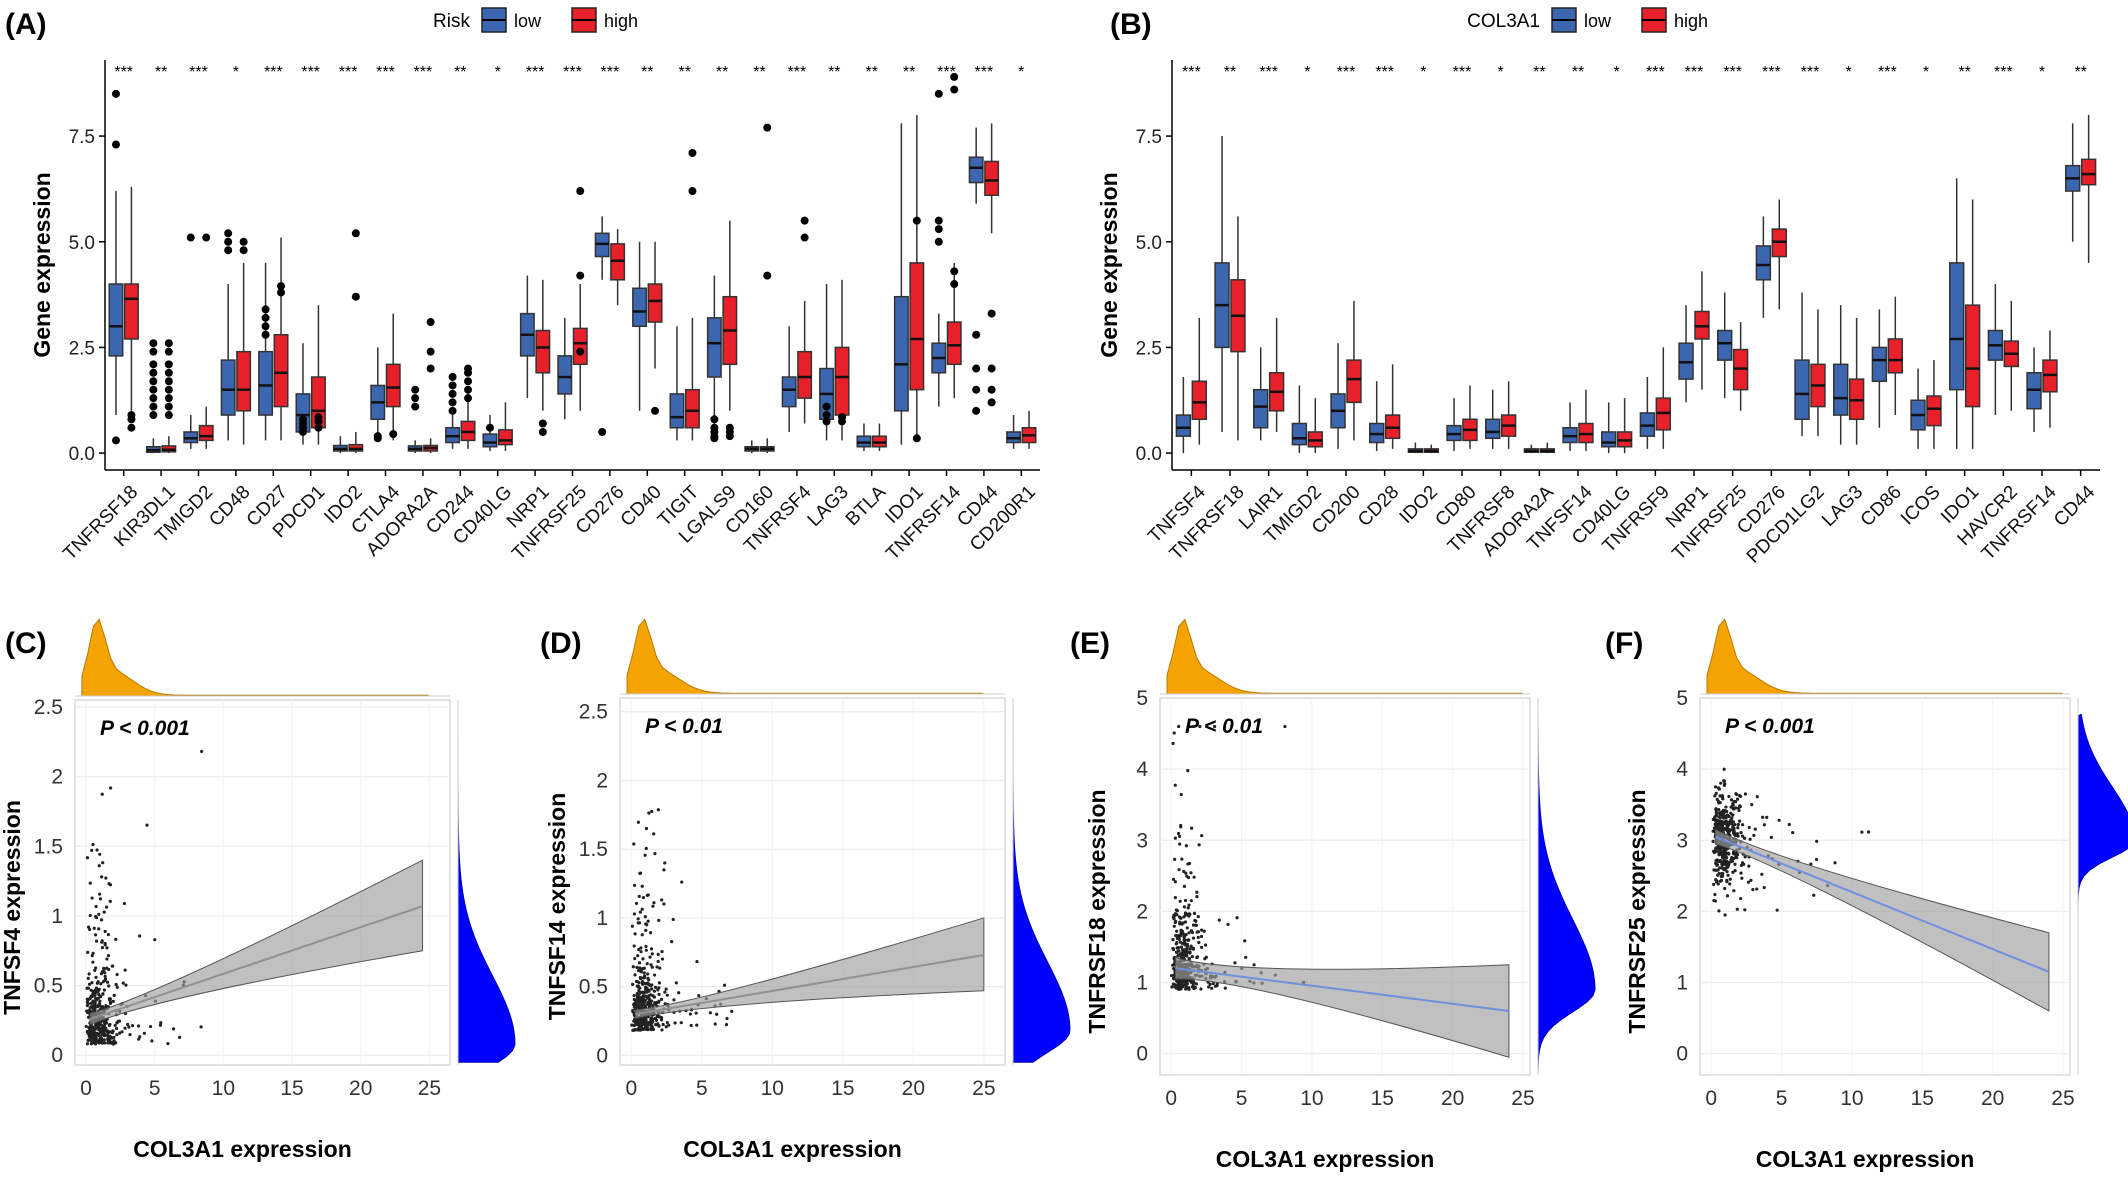 The image size is (2128, 1181). Describe the element at coordinates (1598, 21) in the screenshot. I see `legend-label-low: low` at that location.